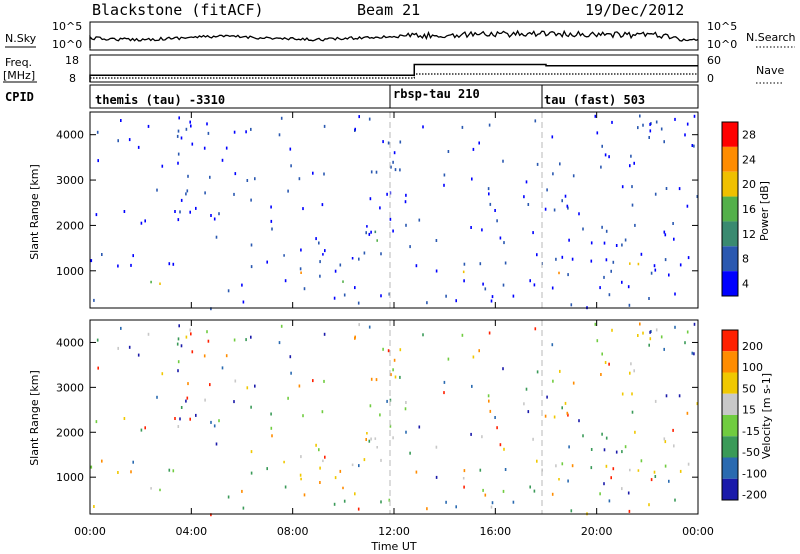  Describe the element at coordinates (749, 388) in the screenshot. I see `colorbar-tick: 50` at that location.